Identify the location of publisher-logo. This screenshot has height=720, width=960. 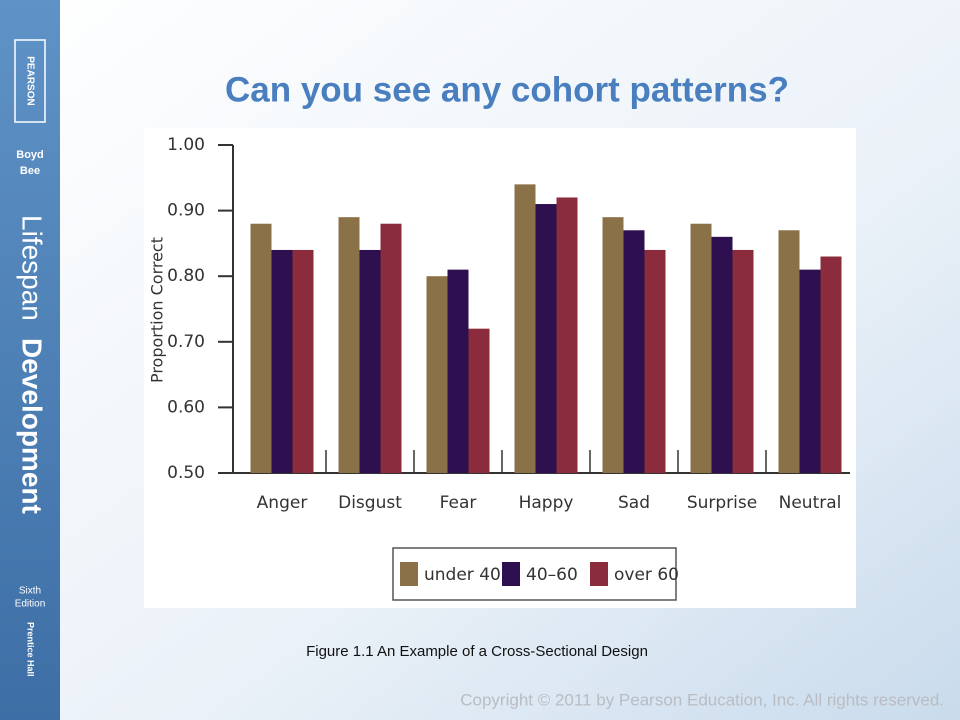
(30, 81).